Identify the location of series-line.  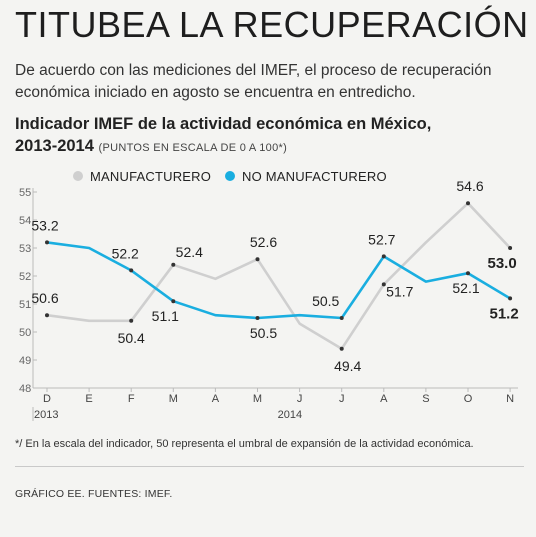
(278, 280).